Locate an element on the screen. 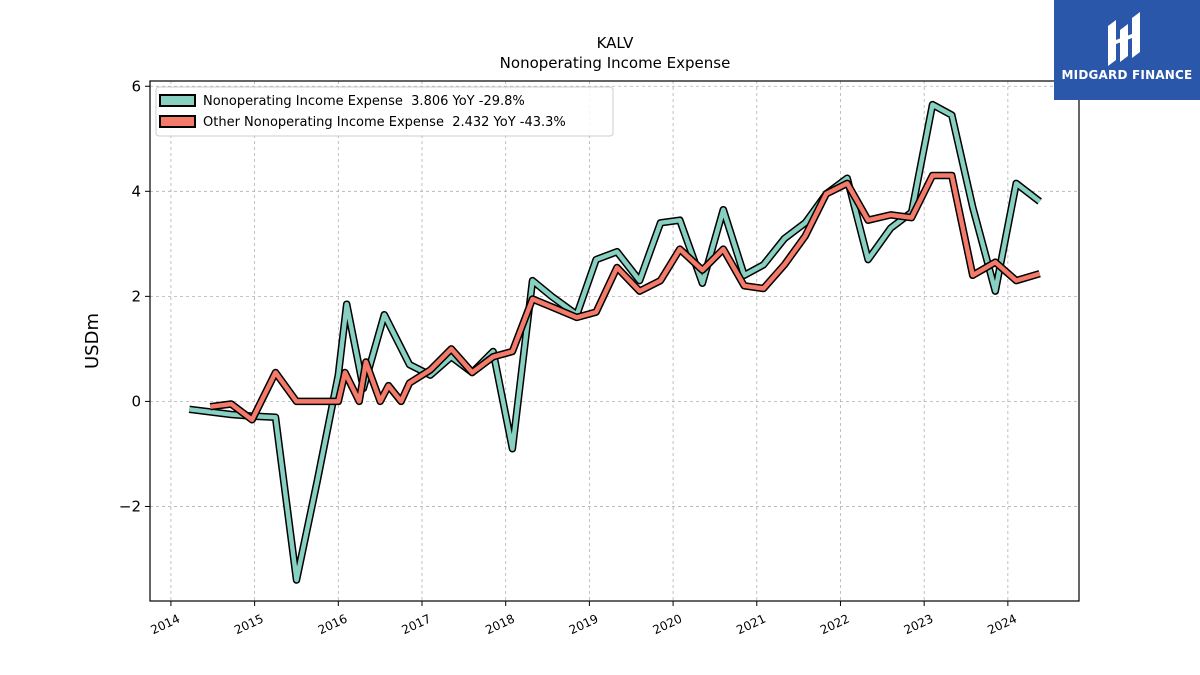 This screenshot has width=1200, height=675. y-tick-label: 4 is located at coordinates (136, 191).